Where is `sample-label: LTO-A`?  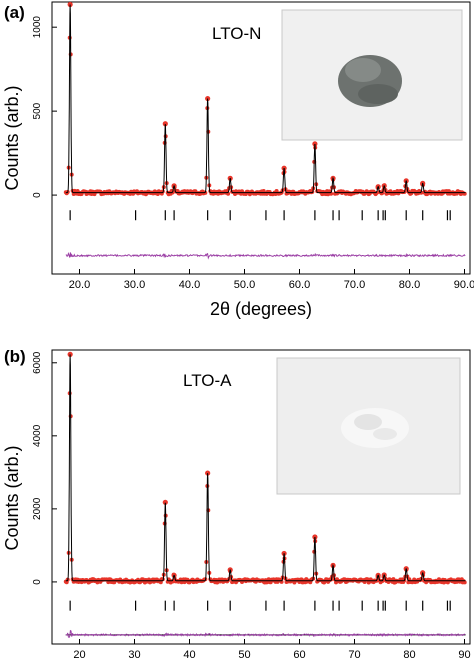
sample-label: LTO-A is located at coordinates (207, 380).